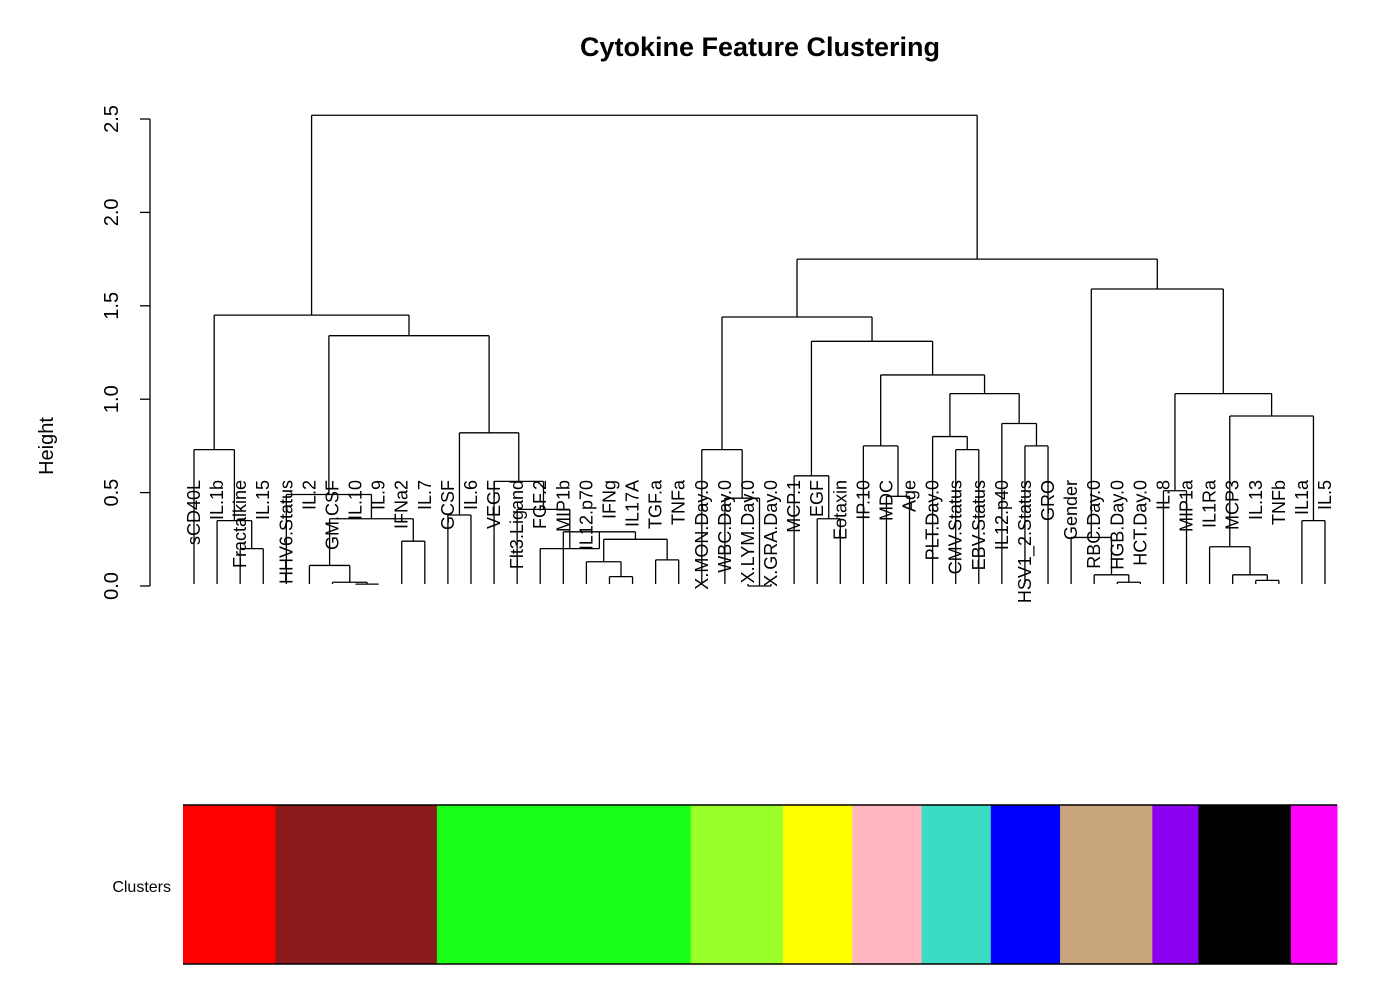  What do you see at coordinates (286, 532) in the screenshot?
I see `leaf-label: HHV6.Status` at bounding box center [286, 532].